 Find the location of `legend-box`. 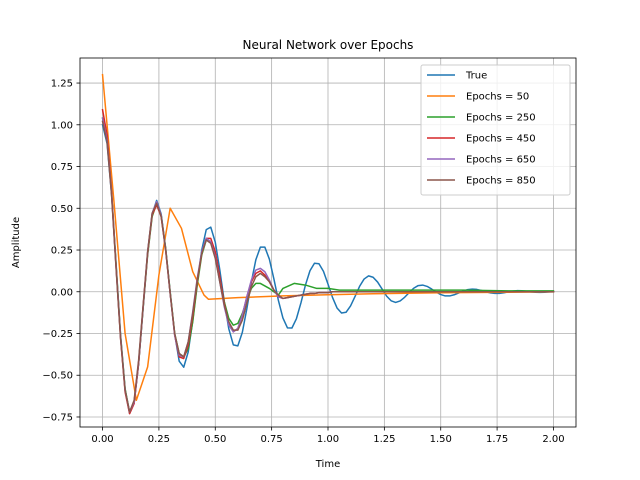

legend-box is located at coordinates (495, 130).